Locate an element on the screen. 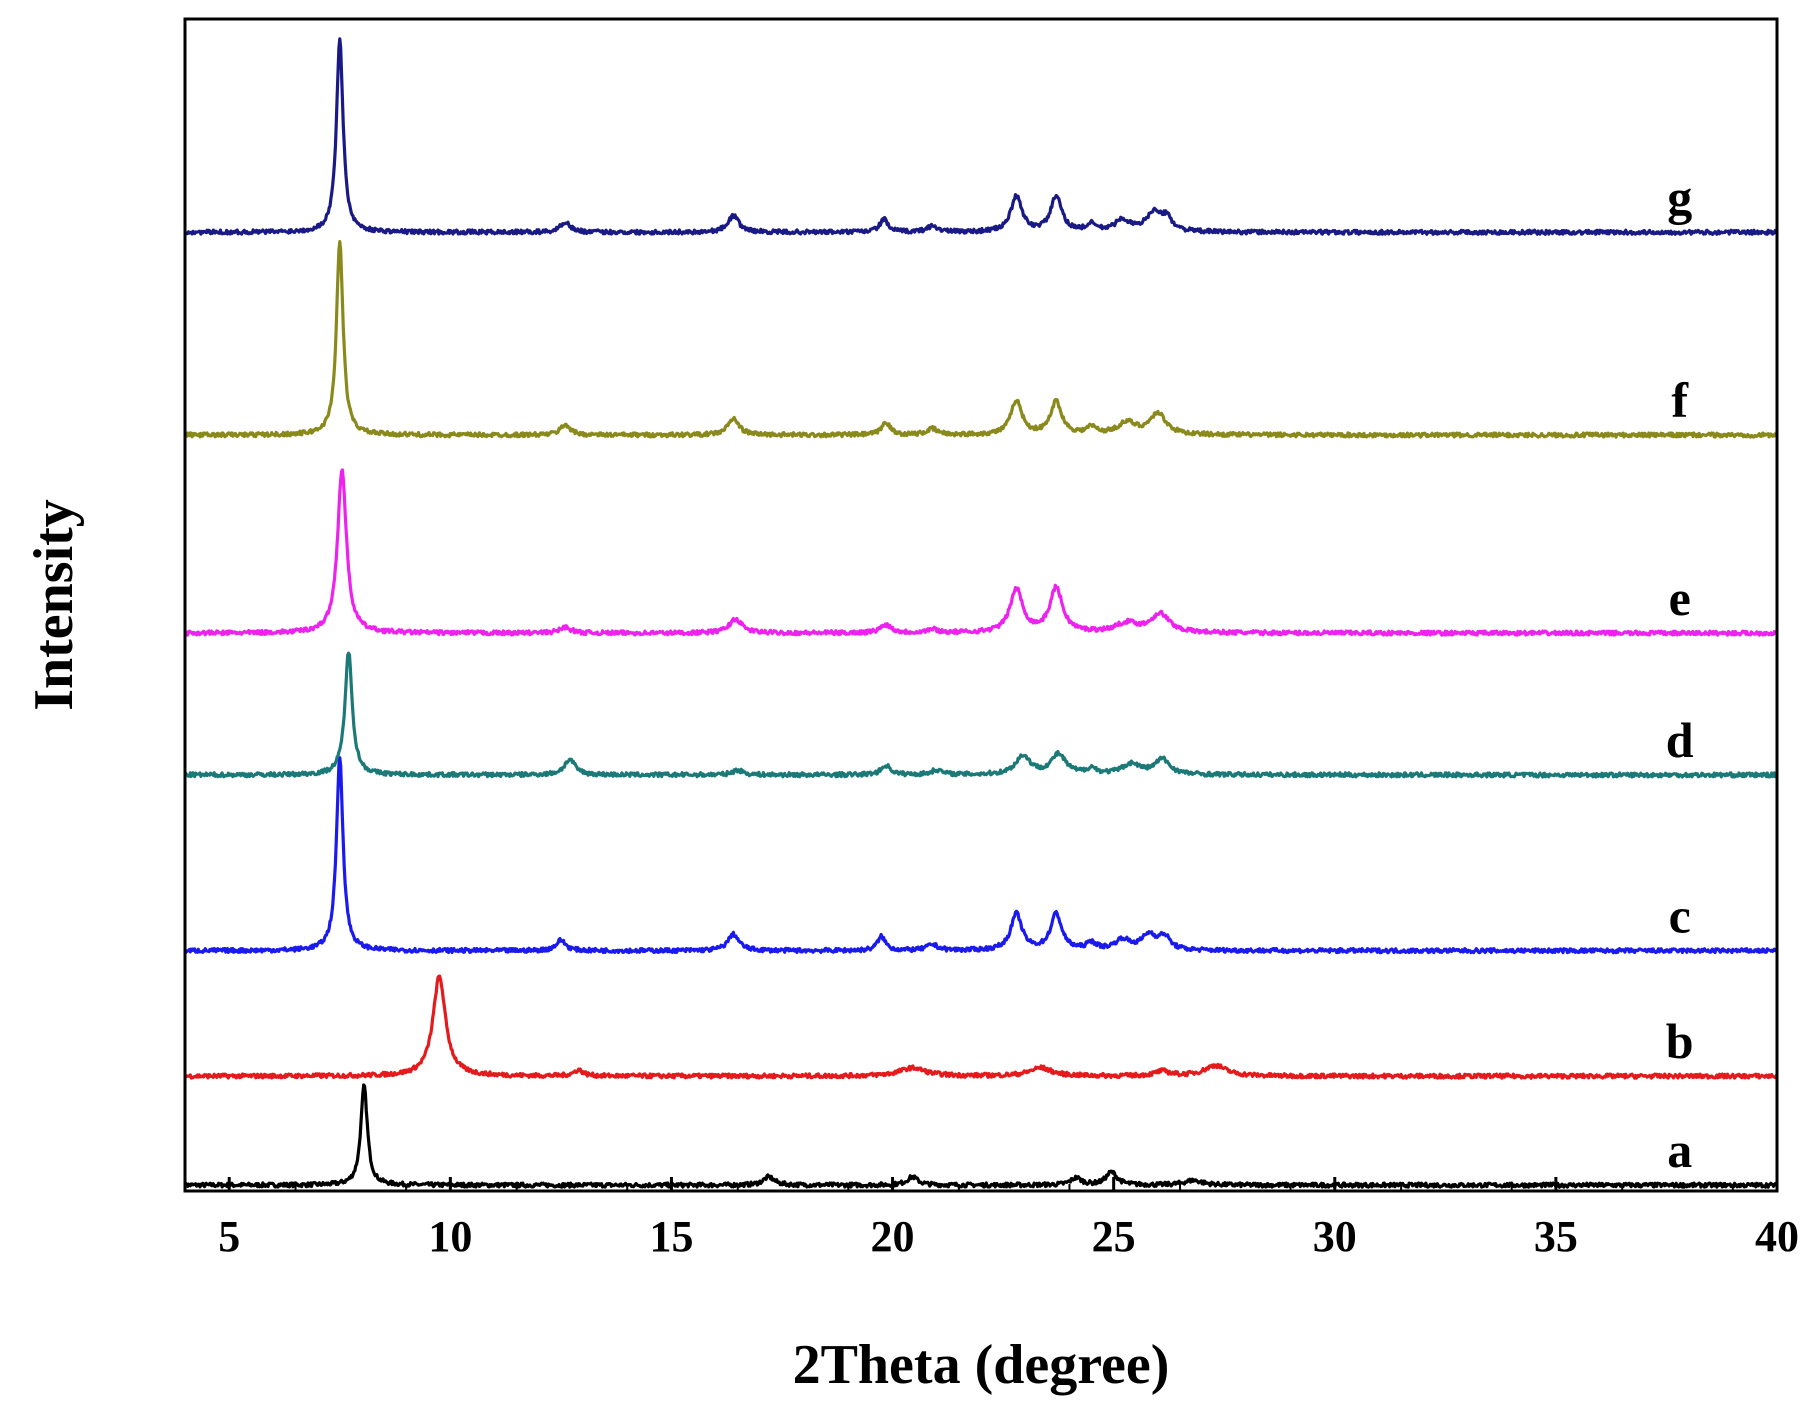 The height and width of the screenshot is (1419, 1815). series-line-a is located at coordinates (981, 1136).